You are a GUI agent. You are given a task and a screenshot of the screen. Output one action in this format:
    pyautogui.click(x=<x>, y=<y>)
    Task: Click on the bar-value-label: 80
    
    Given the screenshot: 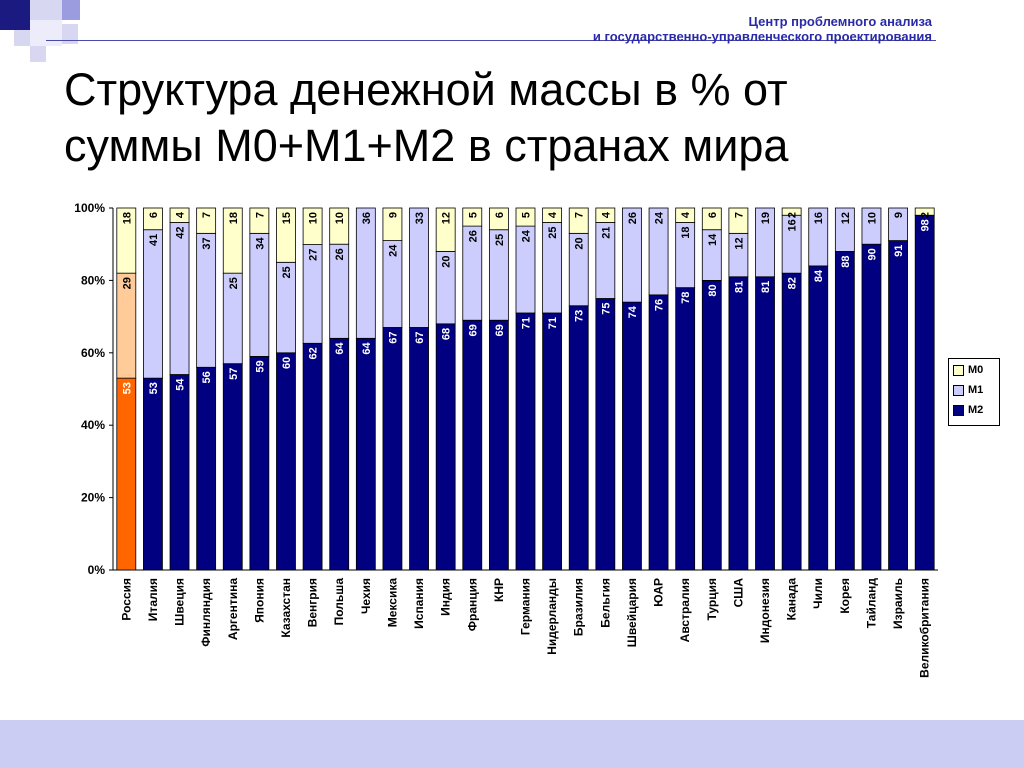 What is the action you would take?
    pyautogui.click(x=713, y=290)
    